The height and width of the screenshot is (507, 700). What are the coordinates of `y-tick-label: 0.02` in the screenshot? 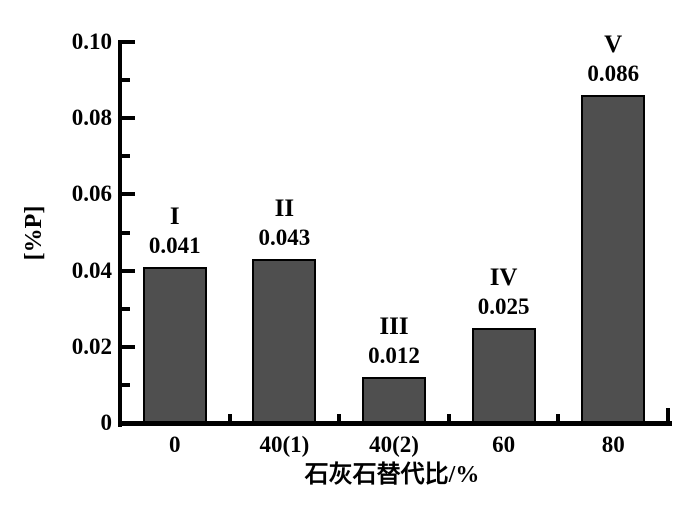 It's located at (91, 346).